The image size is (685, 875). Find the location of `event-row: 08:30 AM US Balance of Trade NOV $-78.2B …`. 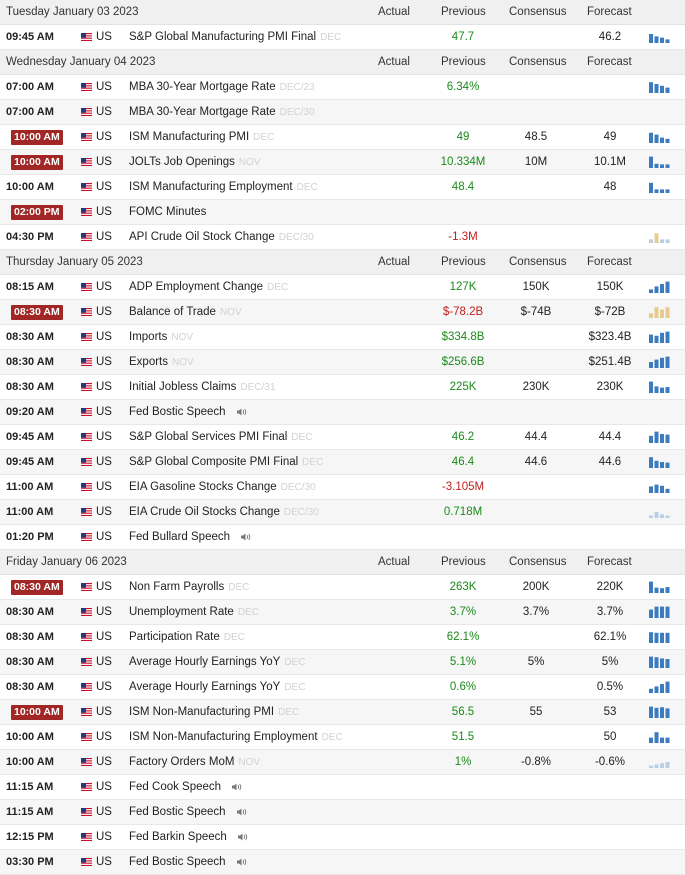

event-row: 08:30 AM US Balance of Trade NOV $-78.2B … is located at coordinates (342, 312).